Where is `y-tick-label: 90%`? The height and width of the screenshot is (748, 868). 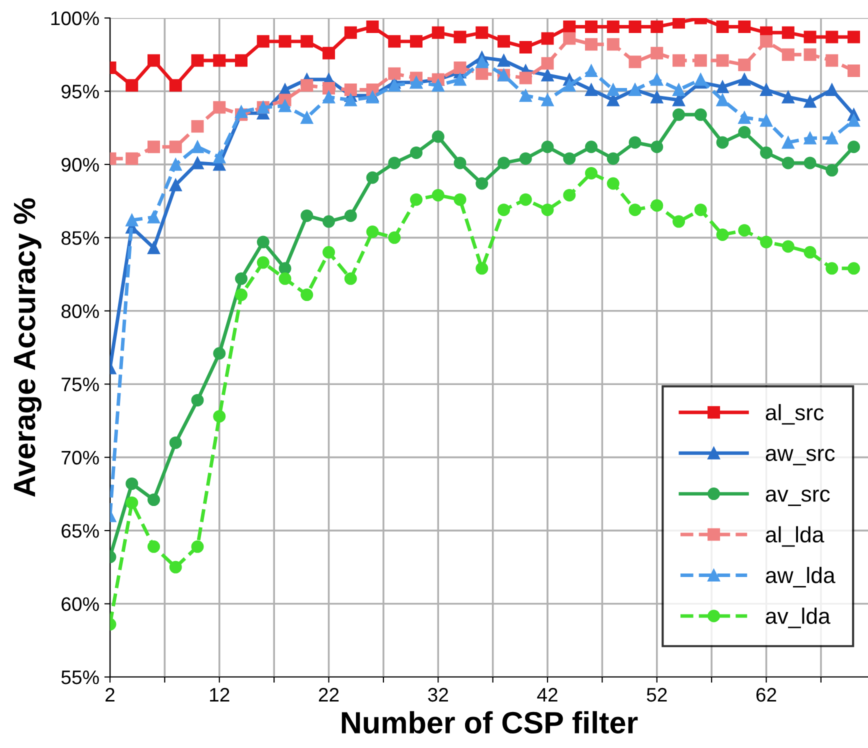 y-tick-label: 90% is located at coordinates (80, 165).